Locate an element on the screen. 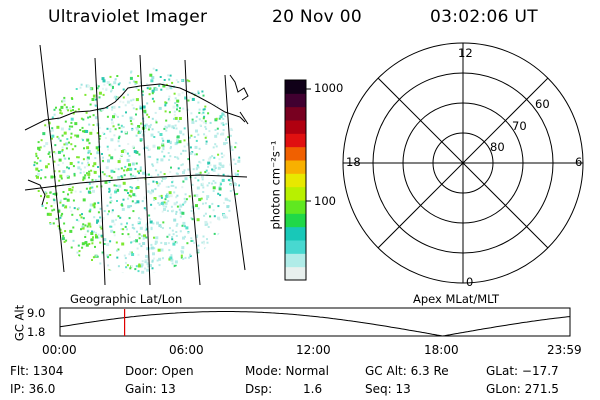 Image resolution: width=600 pixels, height=400 pixels. polar-lat-70: 70 is located at coordinates (519, 126).